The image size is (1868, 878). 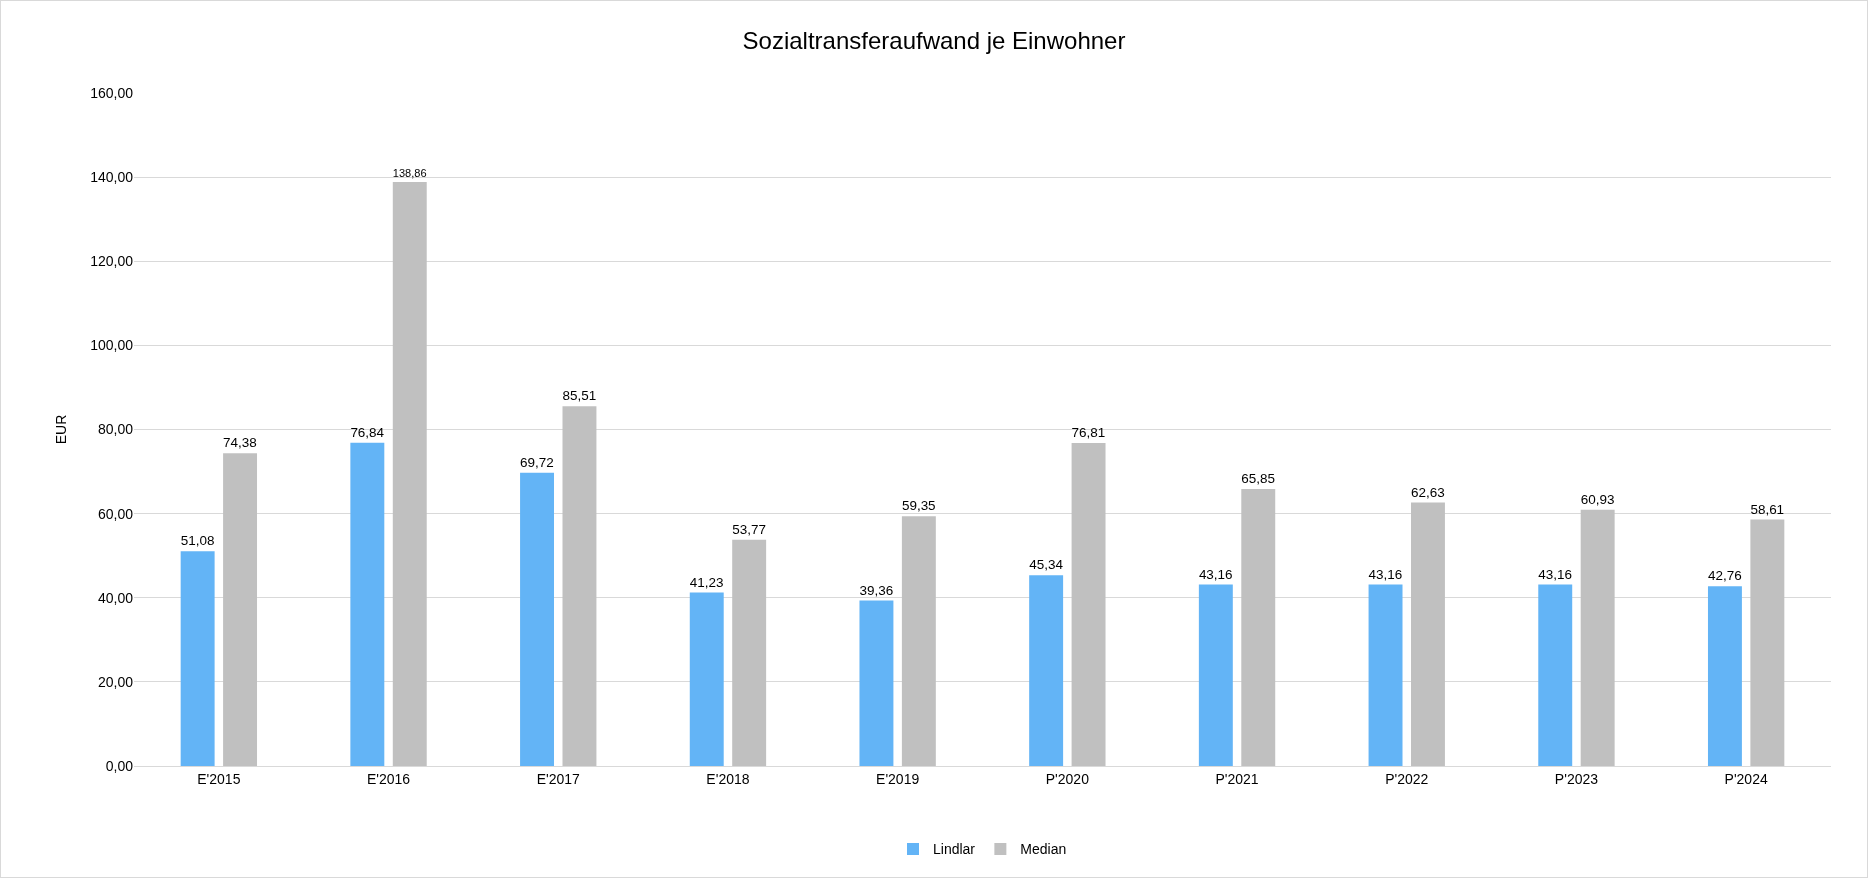 I want to click on data-label: 41,23, so click(x=706, y=582).